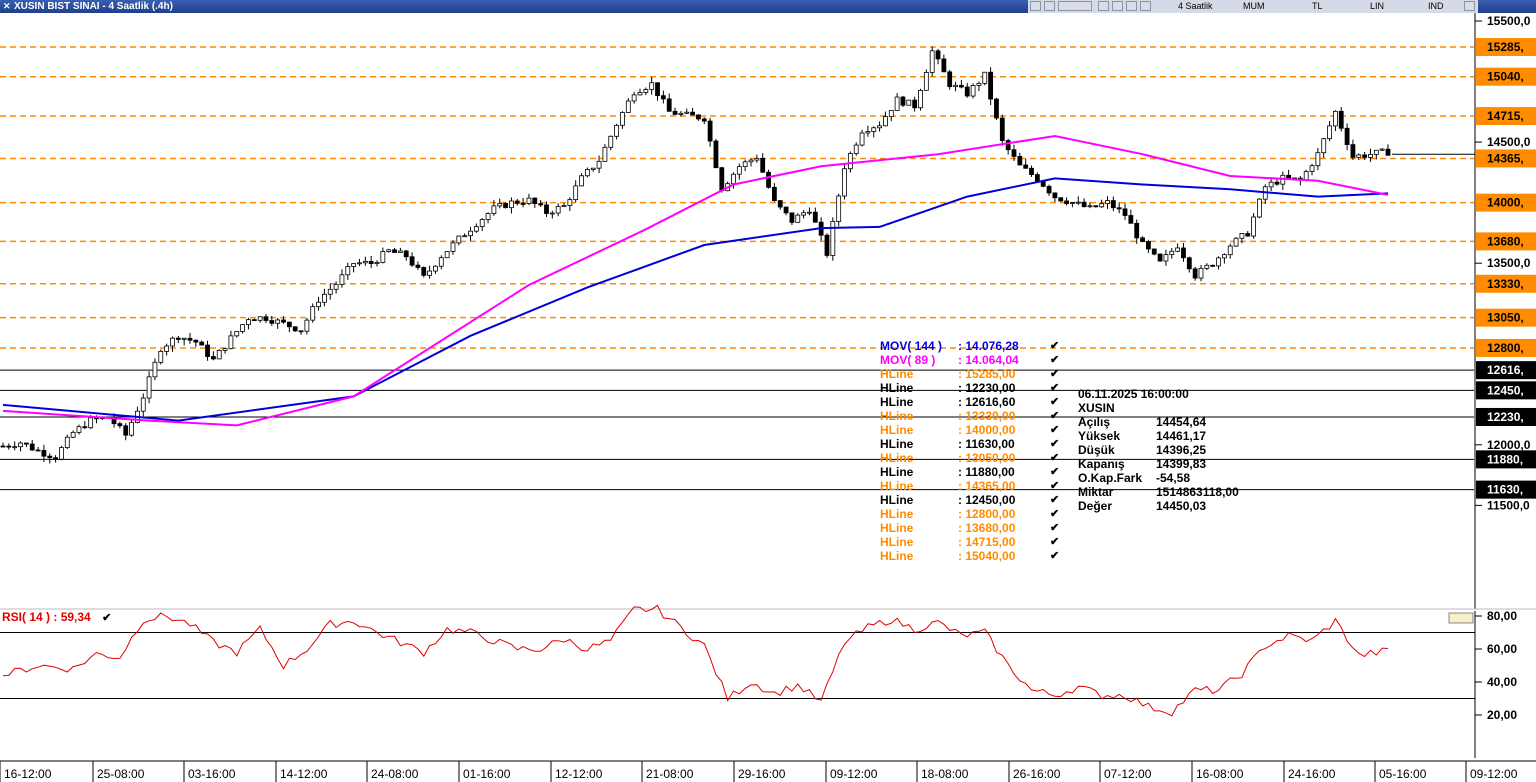 The image size is (1536, 782). Describe the element at coordinates (1505, 284) in the screenshot. I see `hline-label: 13330,` at that location.